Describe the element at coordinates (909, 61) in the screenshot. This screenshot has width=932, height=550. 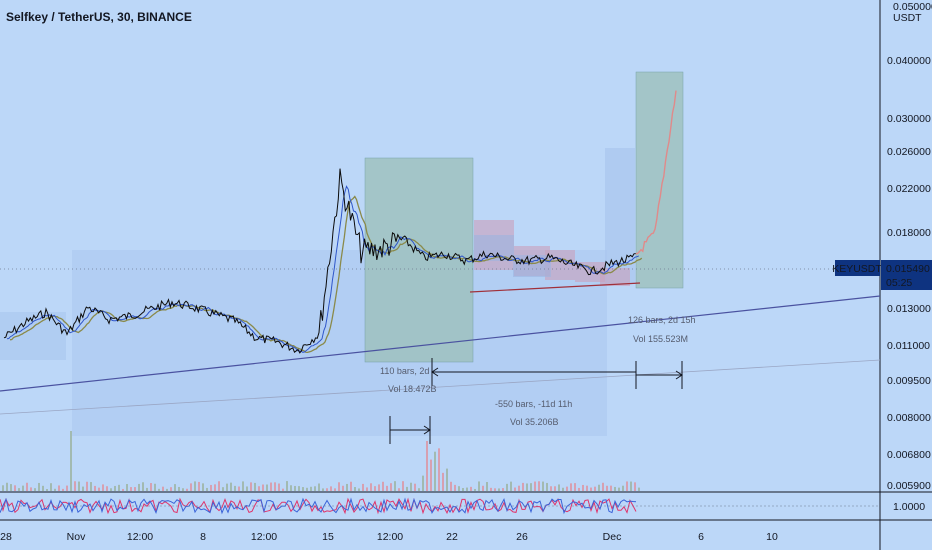
I see `price-tick-label: 0.040000` at that location.